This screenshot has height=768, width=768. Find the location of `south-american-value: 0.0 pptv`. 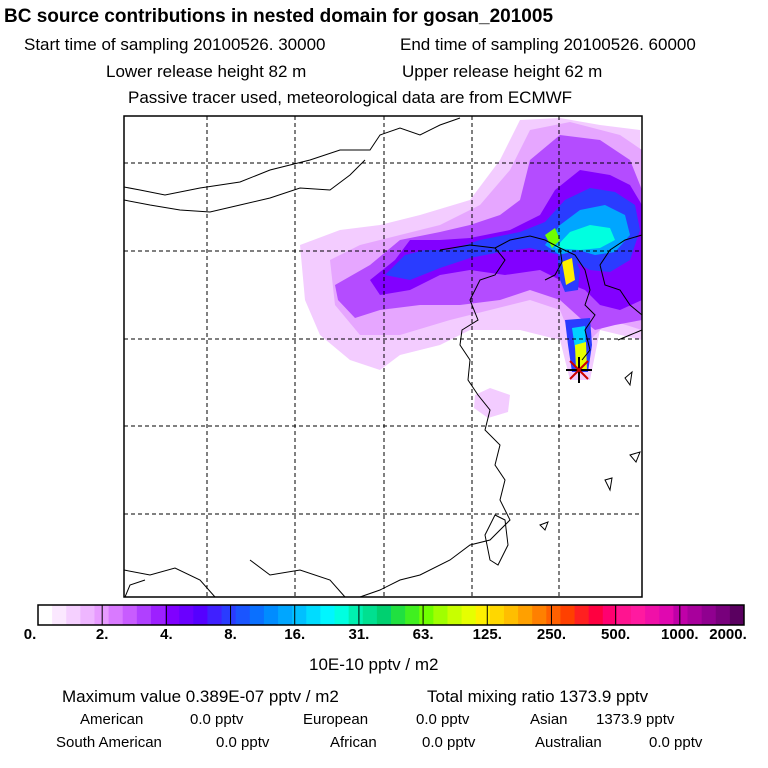

south-american-value: 0.0 pptv is located at coordinates (243, 742).